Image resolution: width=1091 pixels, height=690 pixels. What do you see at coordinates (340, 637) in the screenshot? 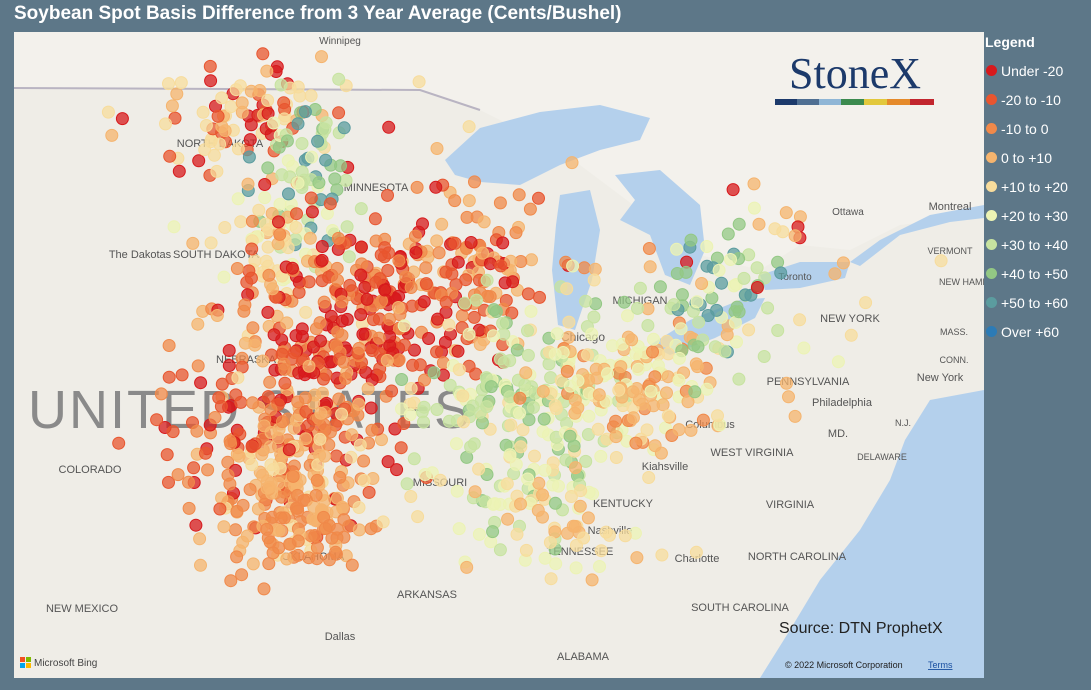
I see `place-label: Dallas` at bounding box center [340, 637].